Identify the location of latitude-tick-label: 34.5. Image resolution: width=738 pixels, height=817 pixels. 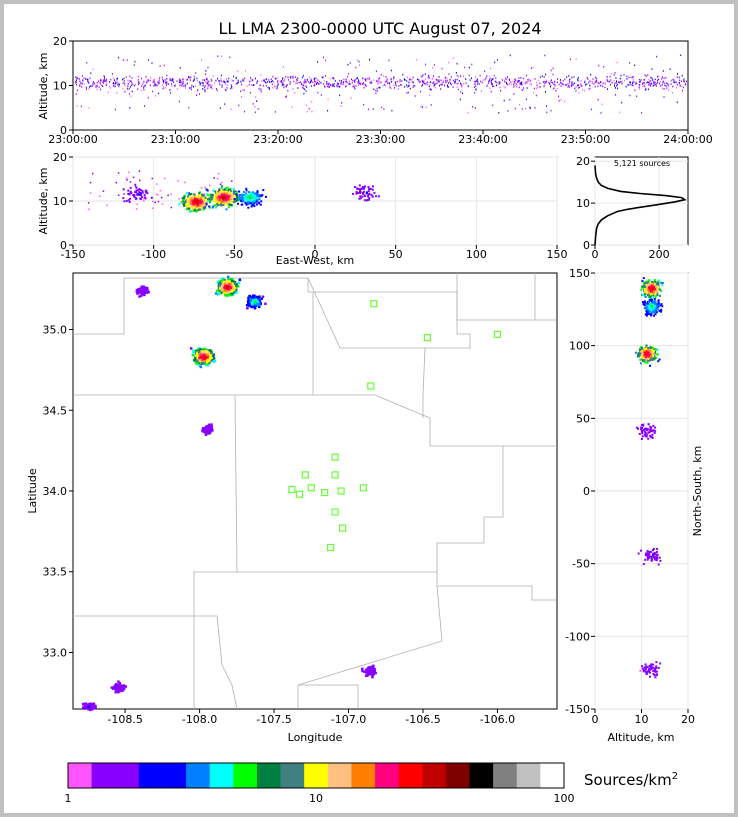
(55, 410).